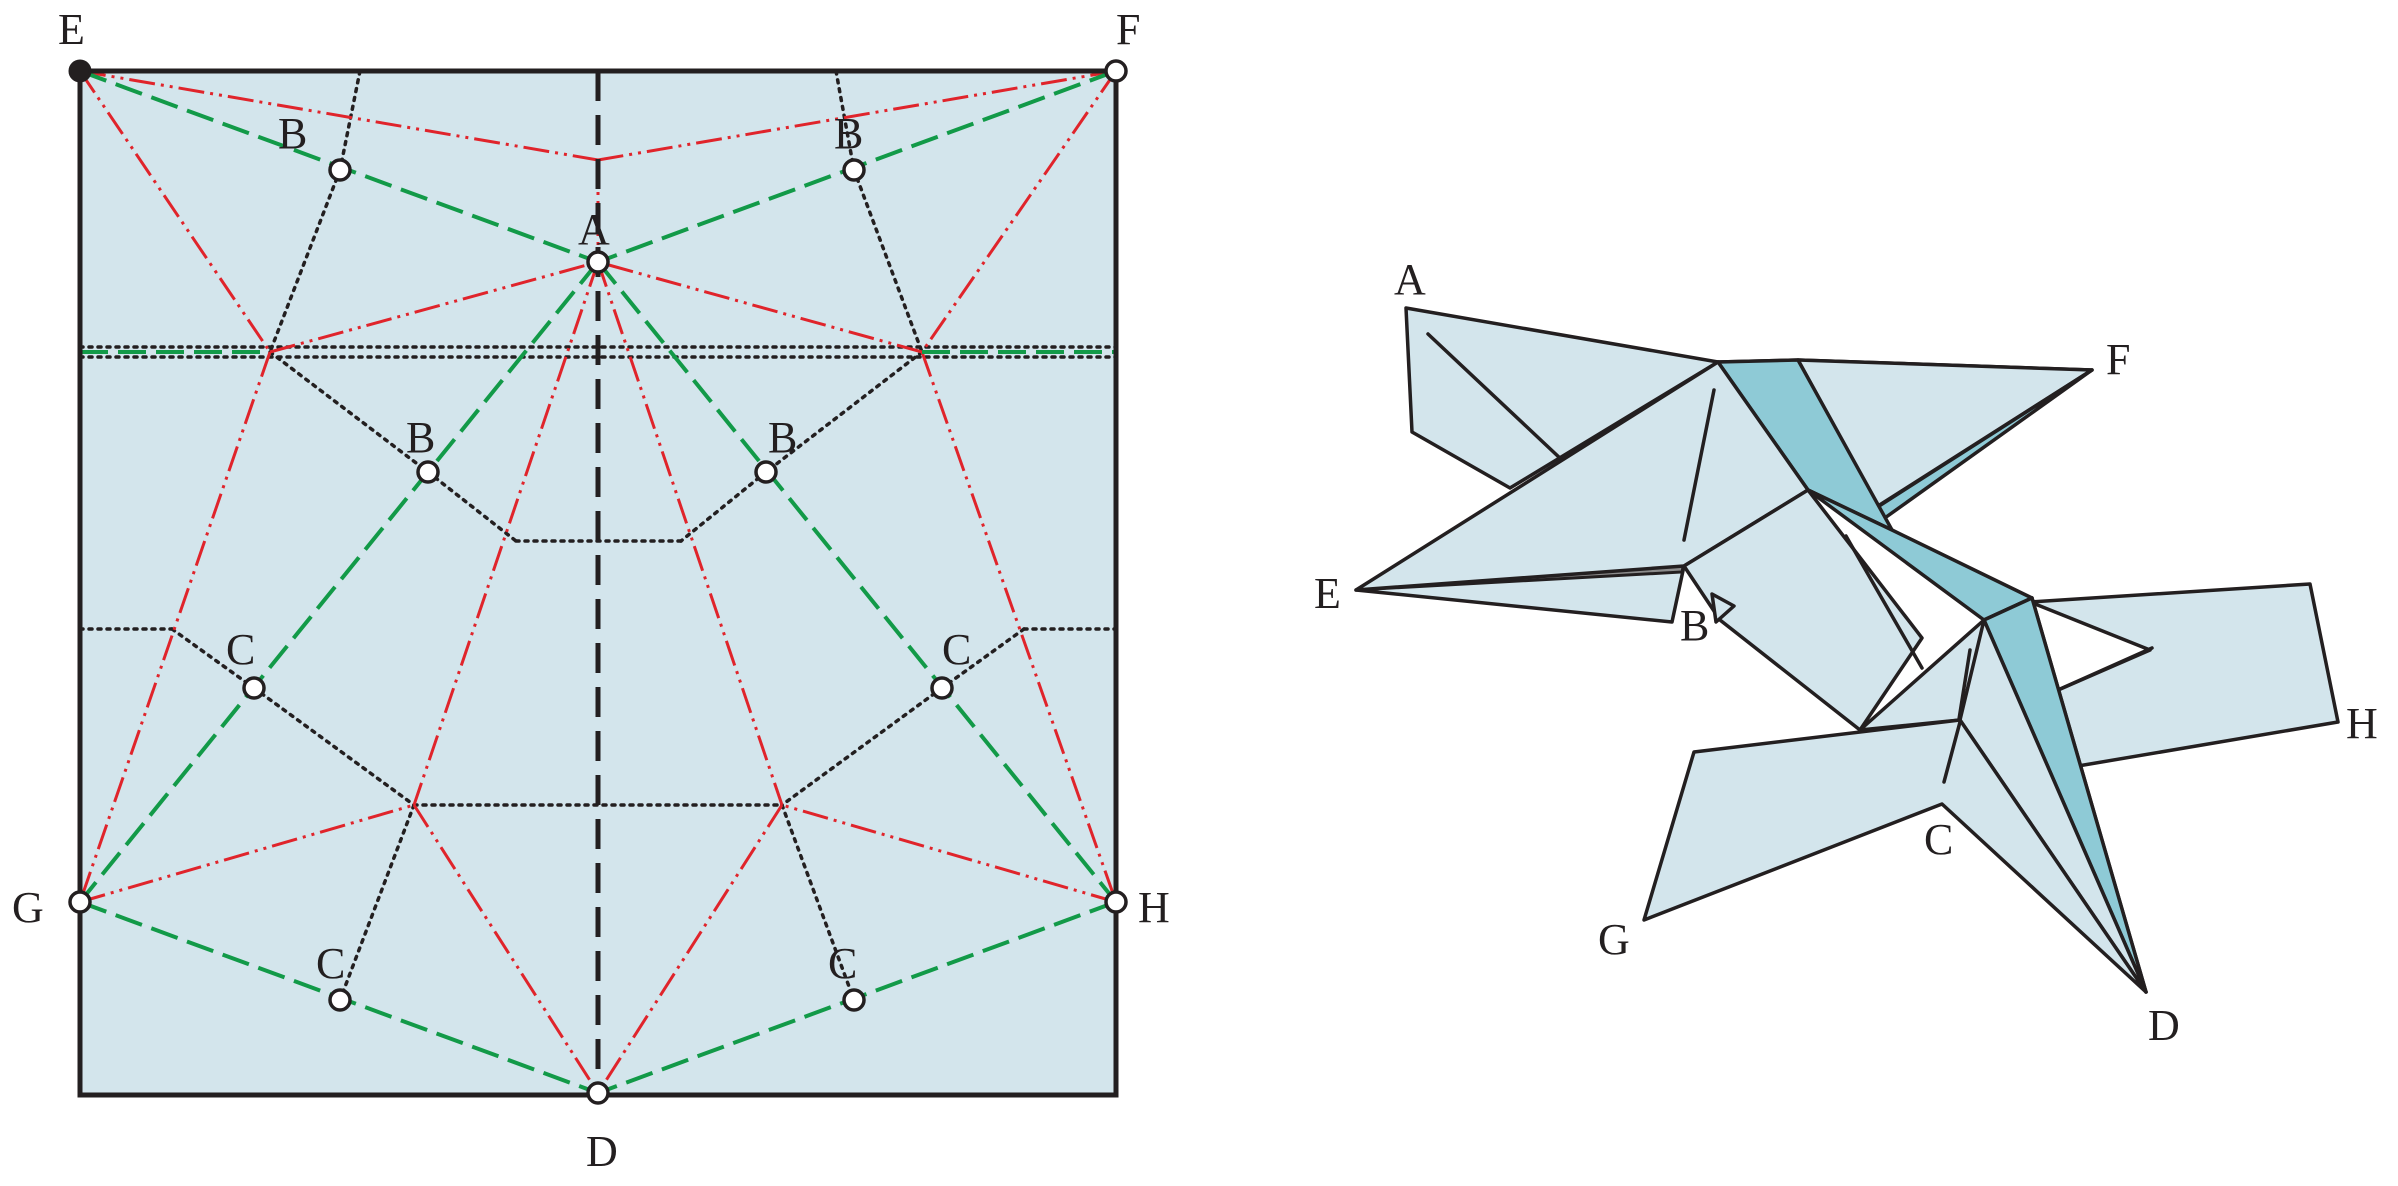  What do you see at coordinates (80, 902) in the screenshot?
I see `vertex-G` at bounding box center [80, 902].